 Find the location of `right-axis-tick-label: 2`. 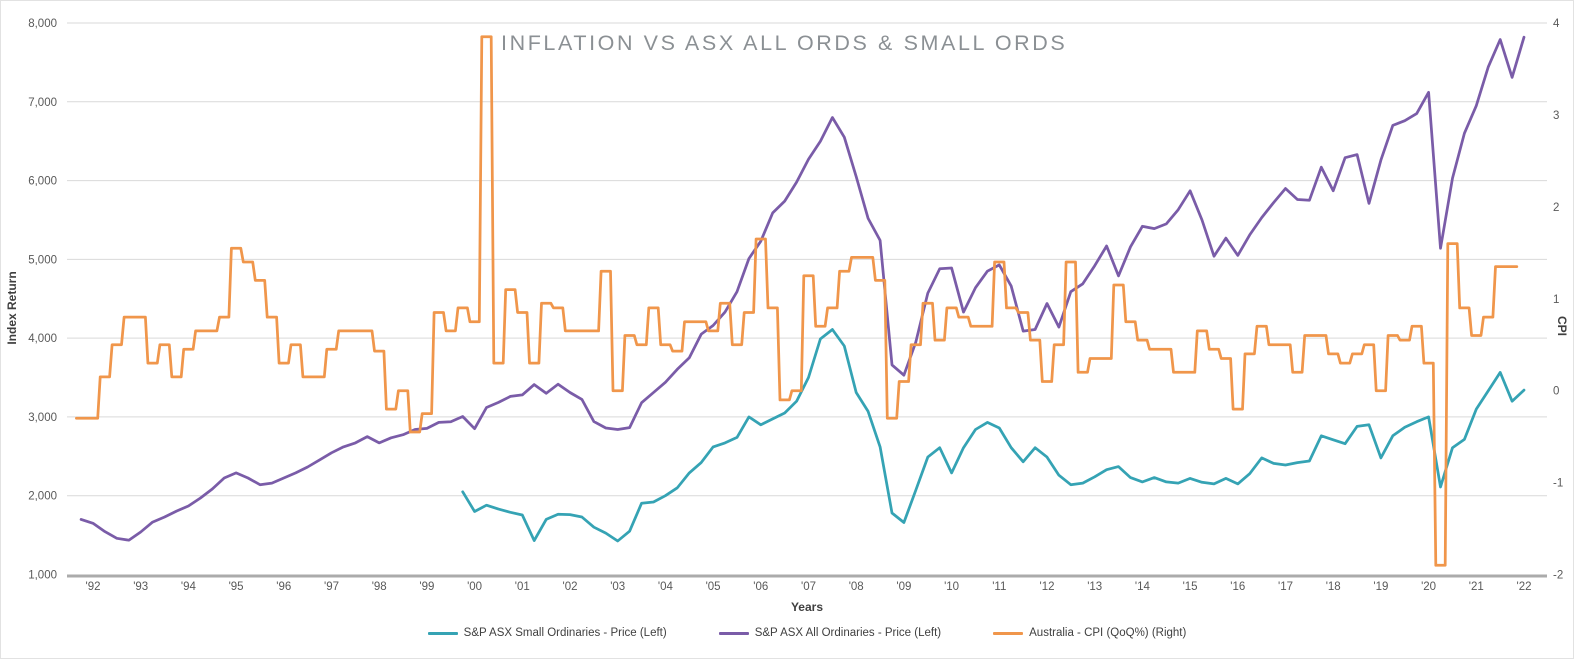

right-axis-tick-label: 2 is located at coordinates (1556, 208).